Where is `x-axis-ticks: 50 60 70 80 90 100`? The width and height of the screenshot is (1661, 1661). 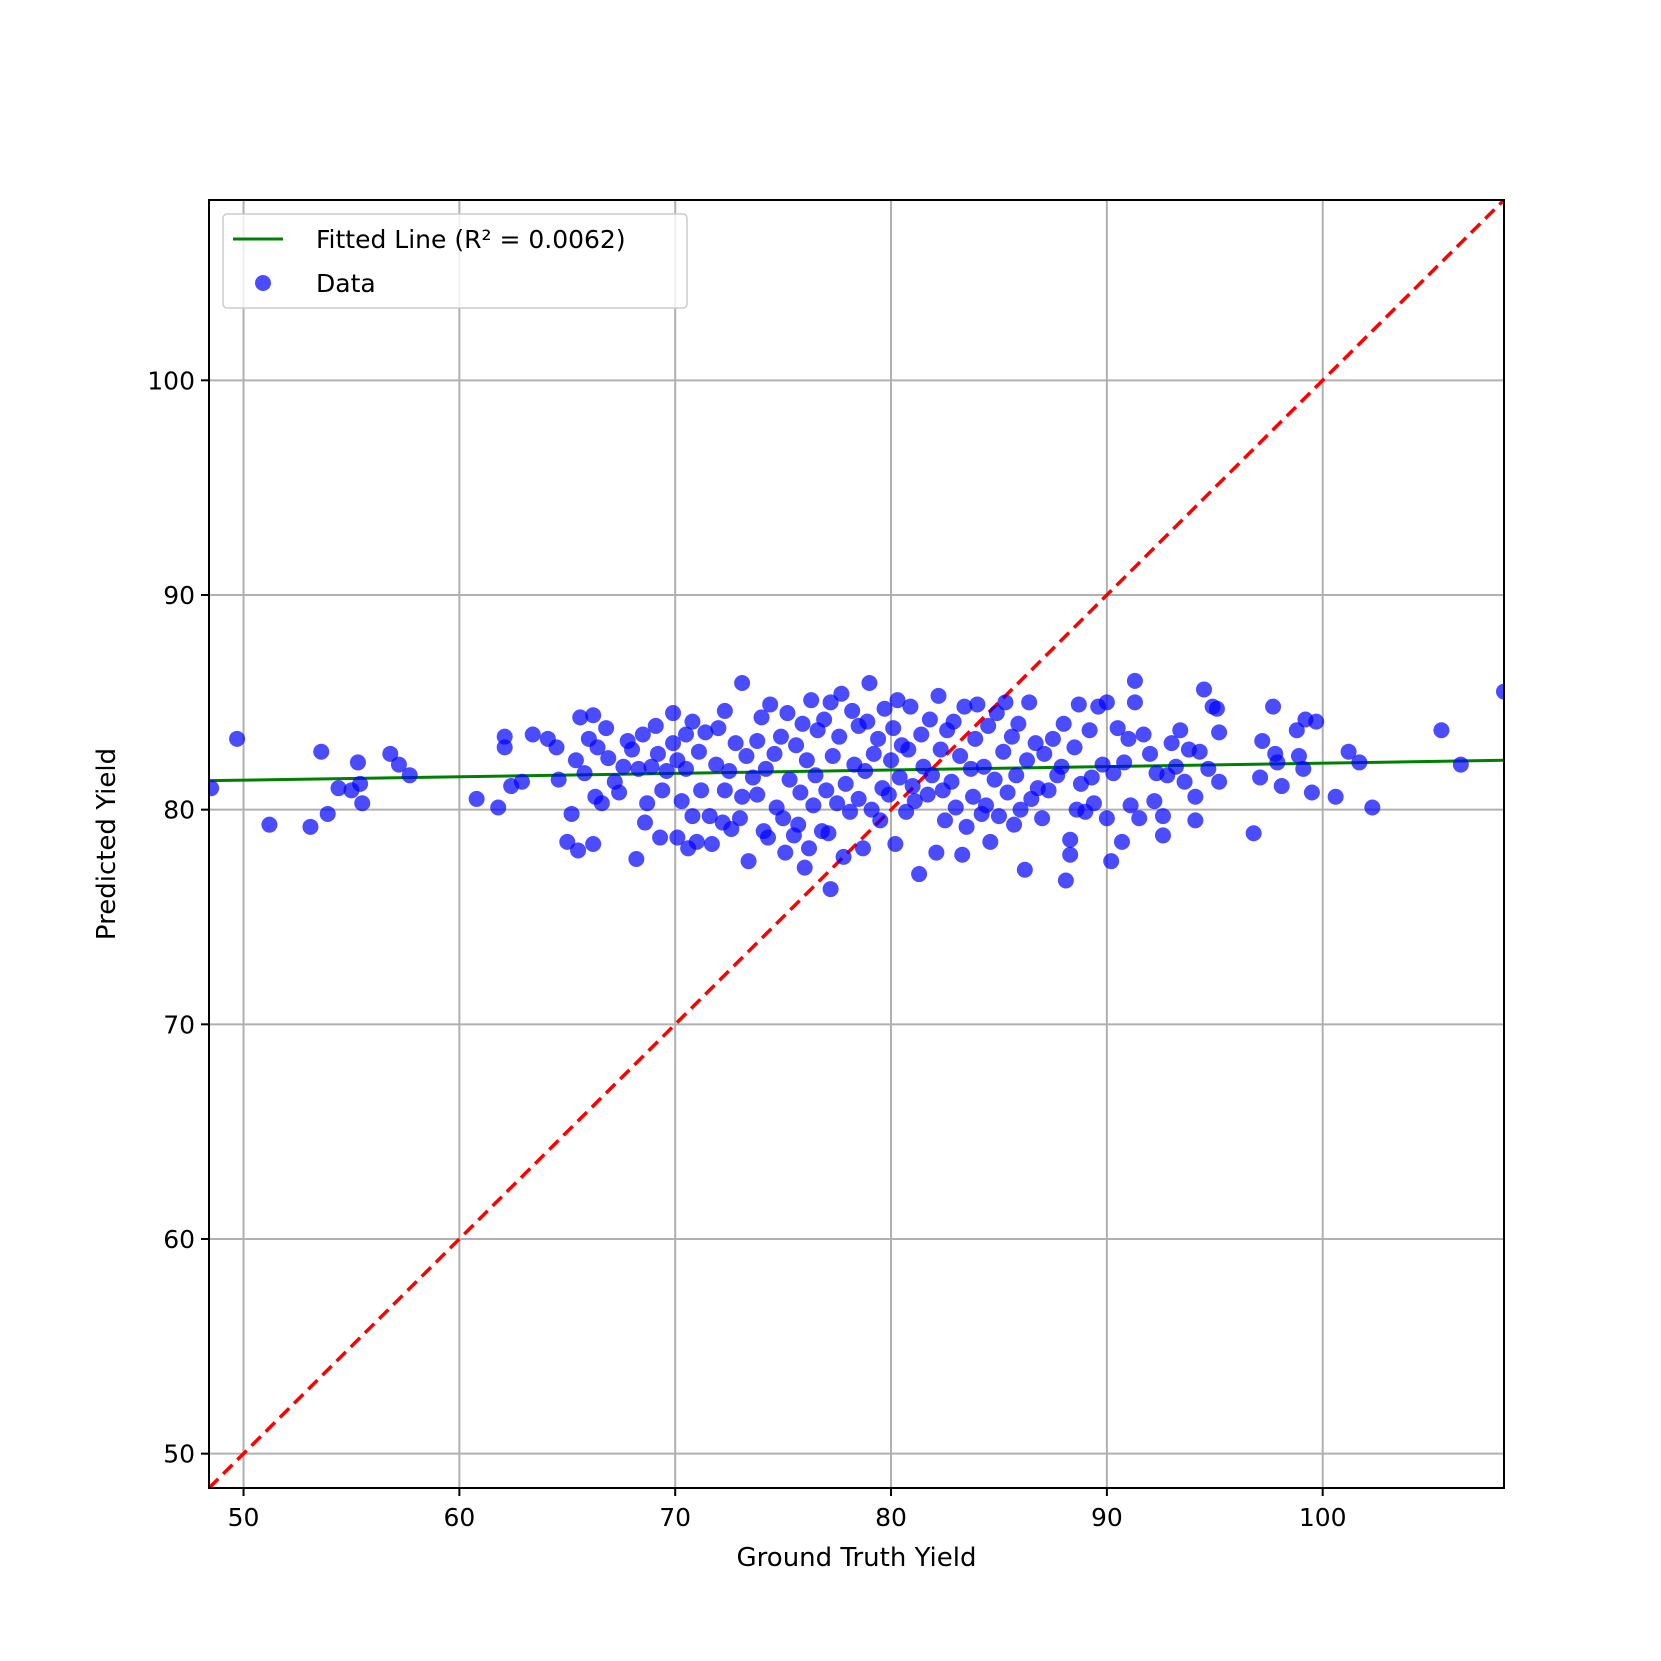 x-axis-ticks: 50 60 70 80 90 100 is located at coordinates (787, 1510).